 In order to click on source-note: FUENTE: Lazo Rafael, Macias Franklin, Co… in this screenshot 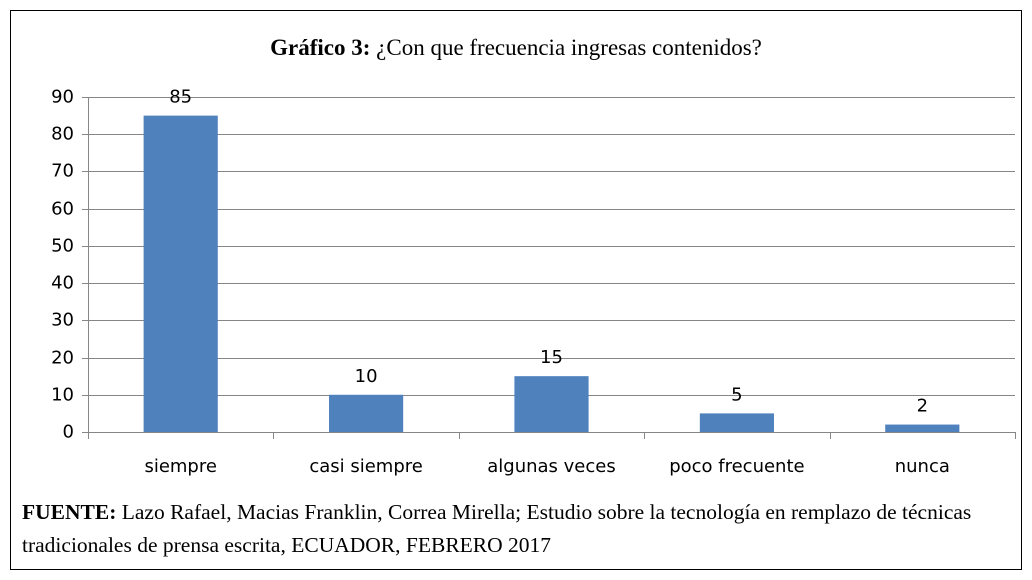, I will do `click(517, 529)`.